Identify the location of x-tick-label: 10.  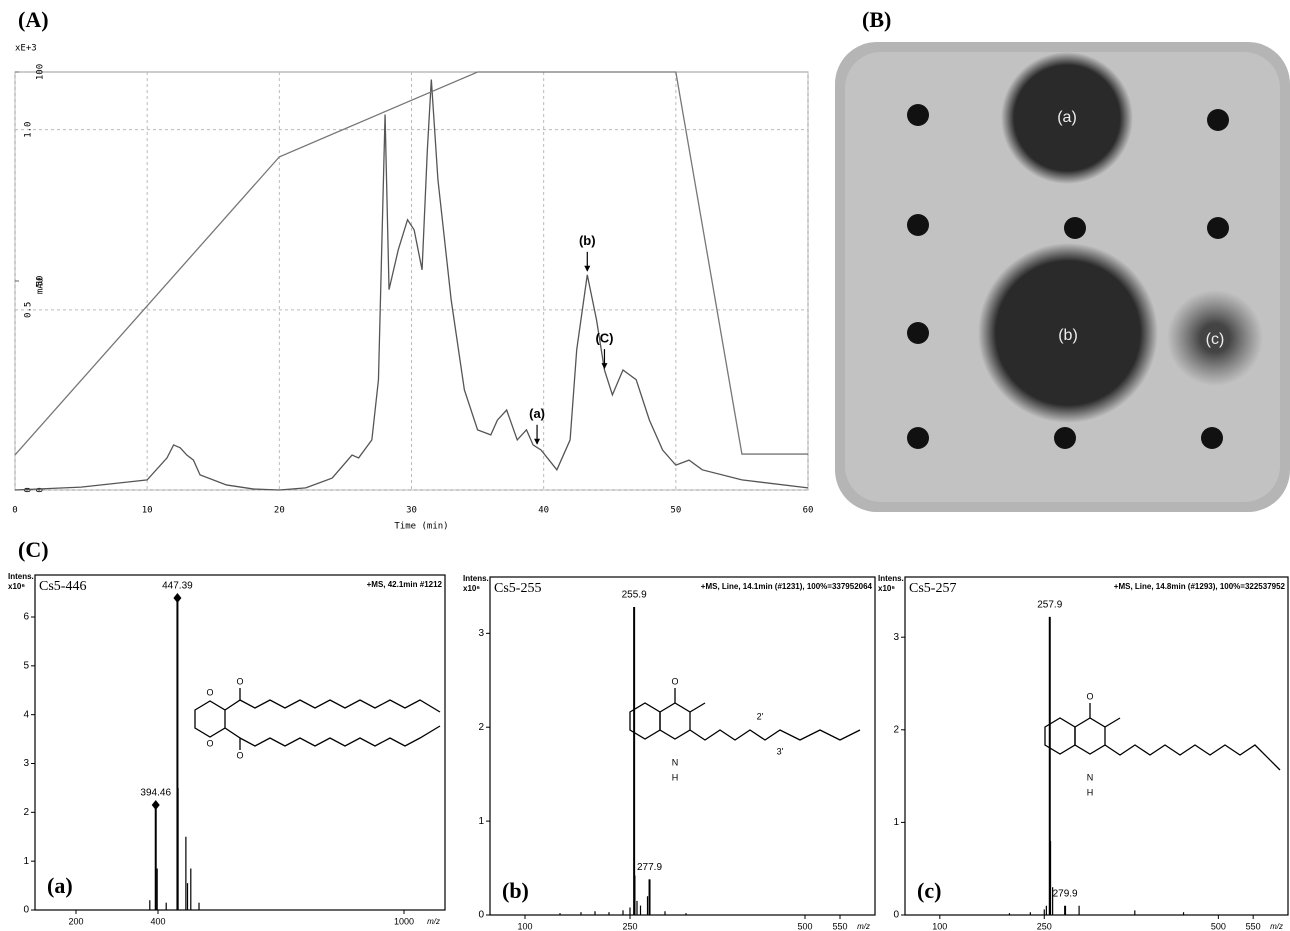
(147, 511).